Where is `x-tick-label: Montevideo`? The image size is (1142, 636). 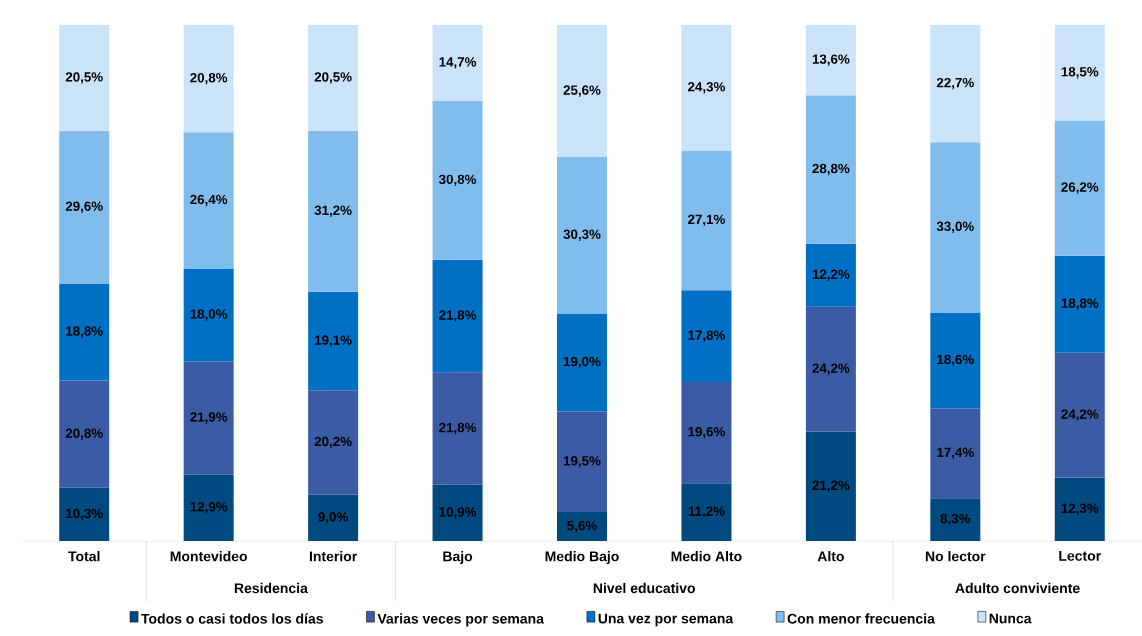 x-tick-label: Montevideo is located at coordinates (209, 556).